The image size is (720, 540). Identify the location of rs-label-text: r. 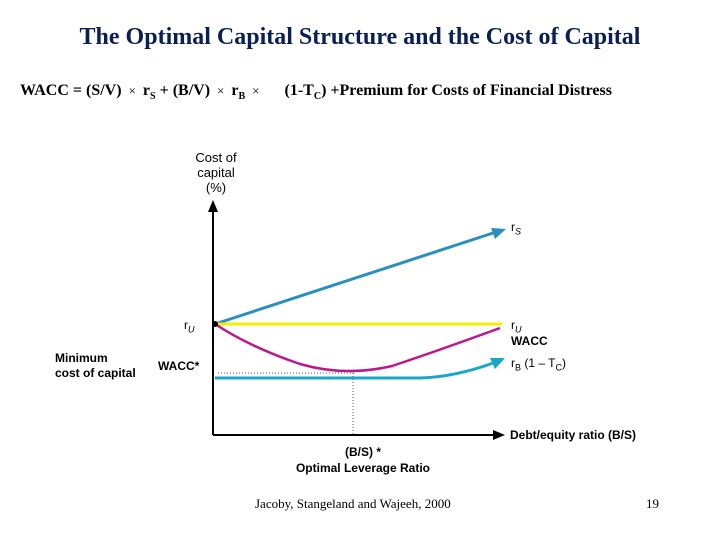
(513, 227).